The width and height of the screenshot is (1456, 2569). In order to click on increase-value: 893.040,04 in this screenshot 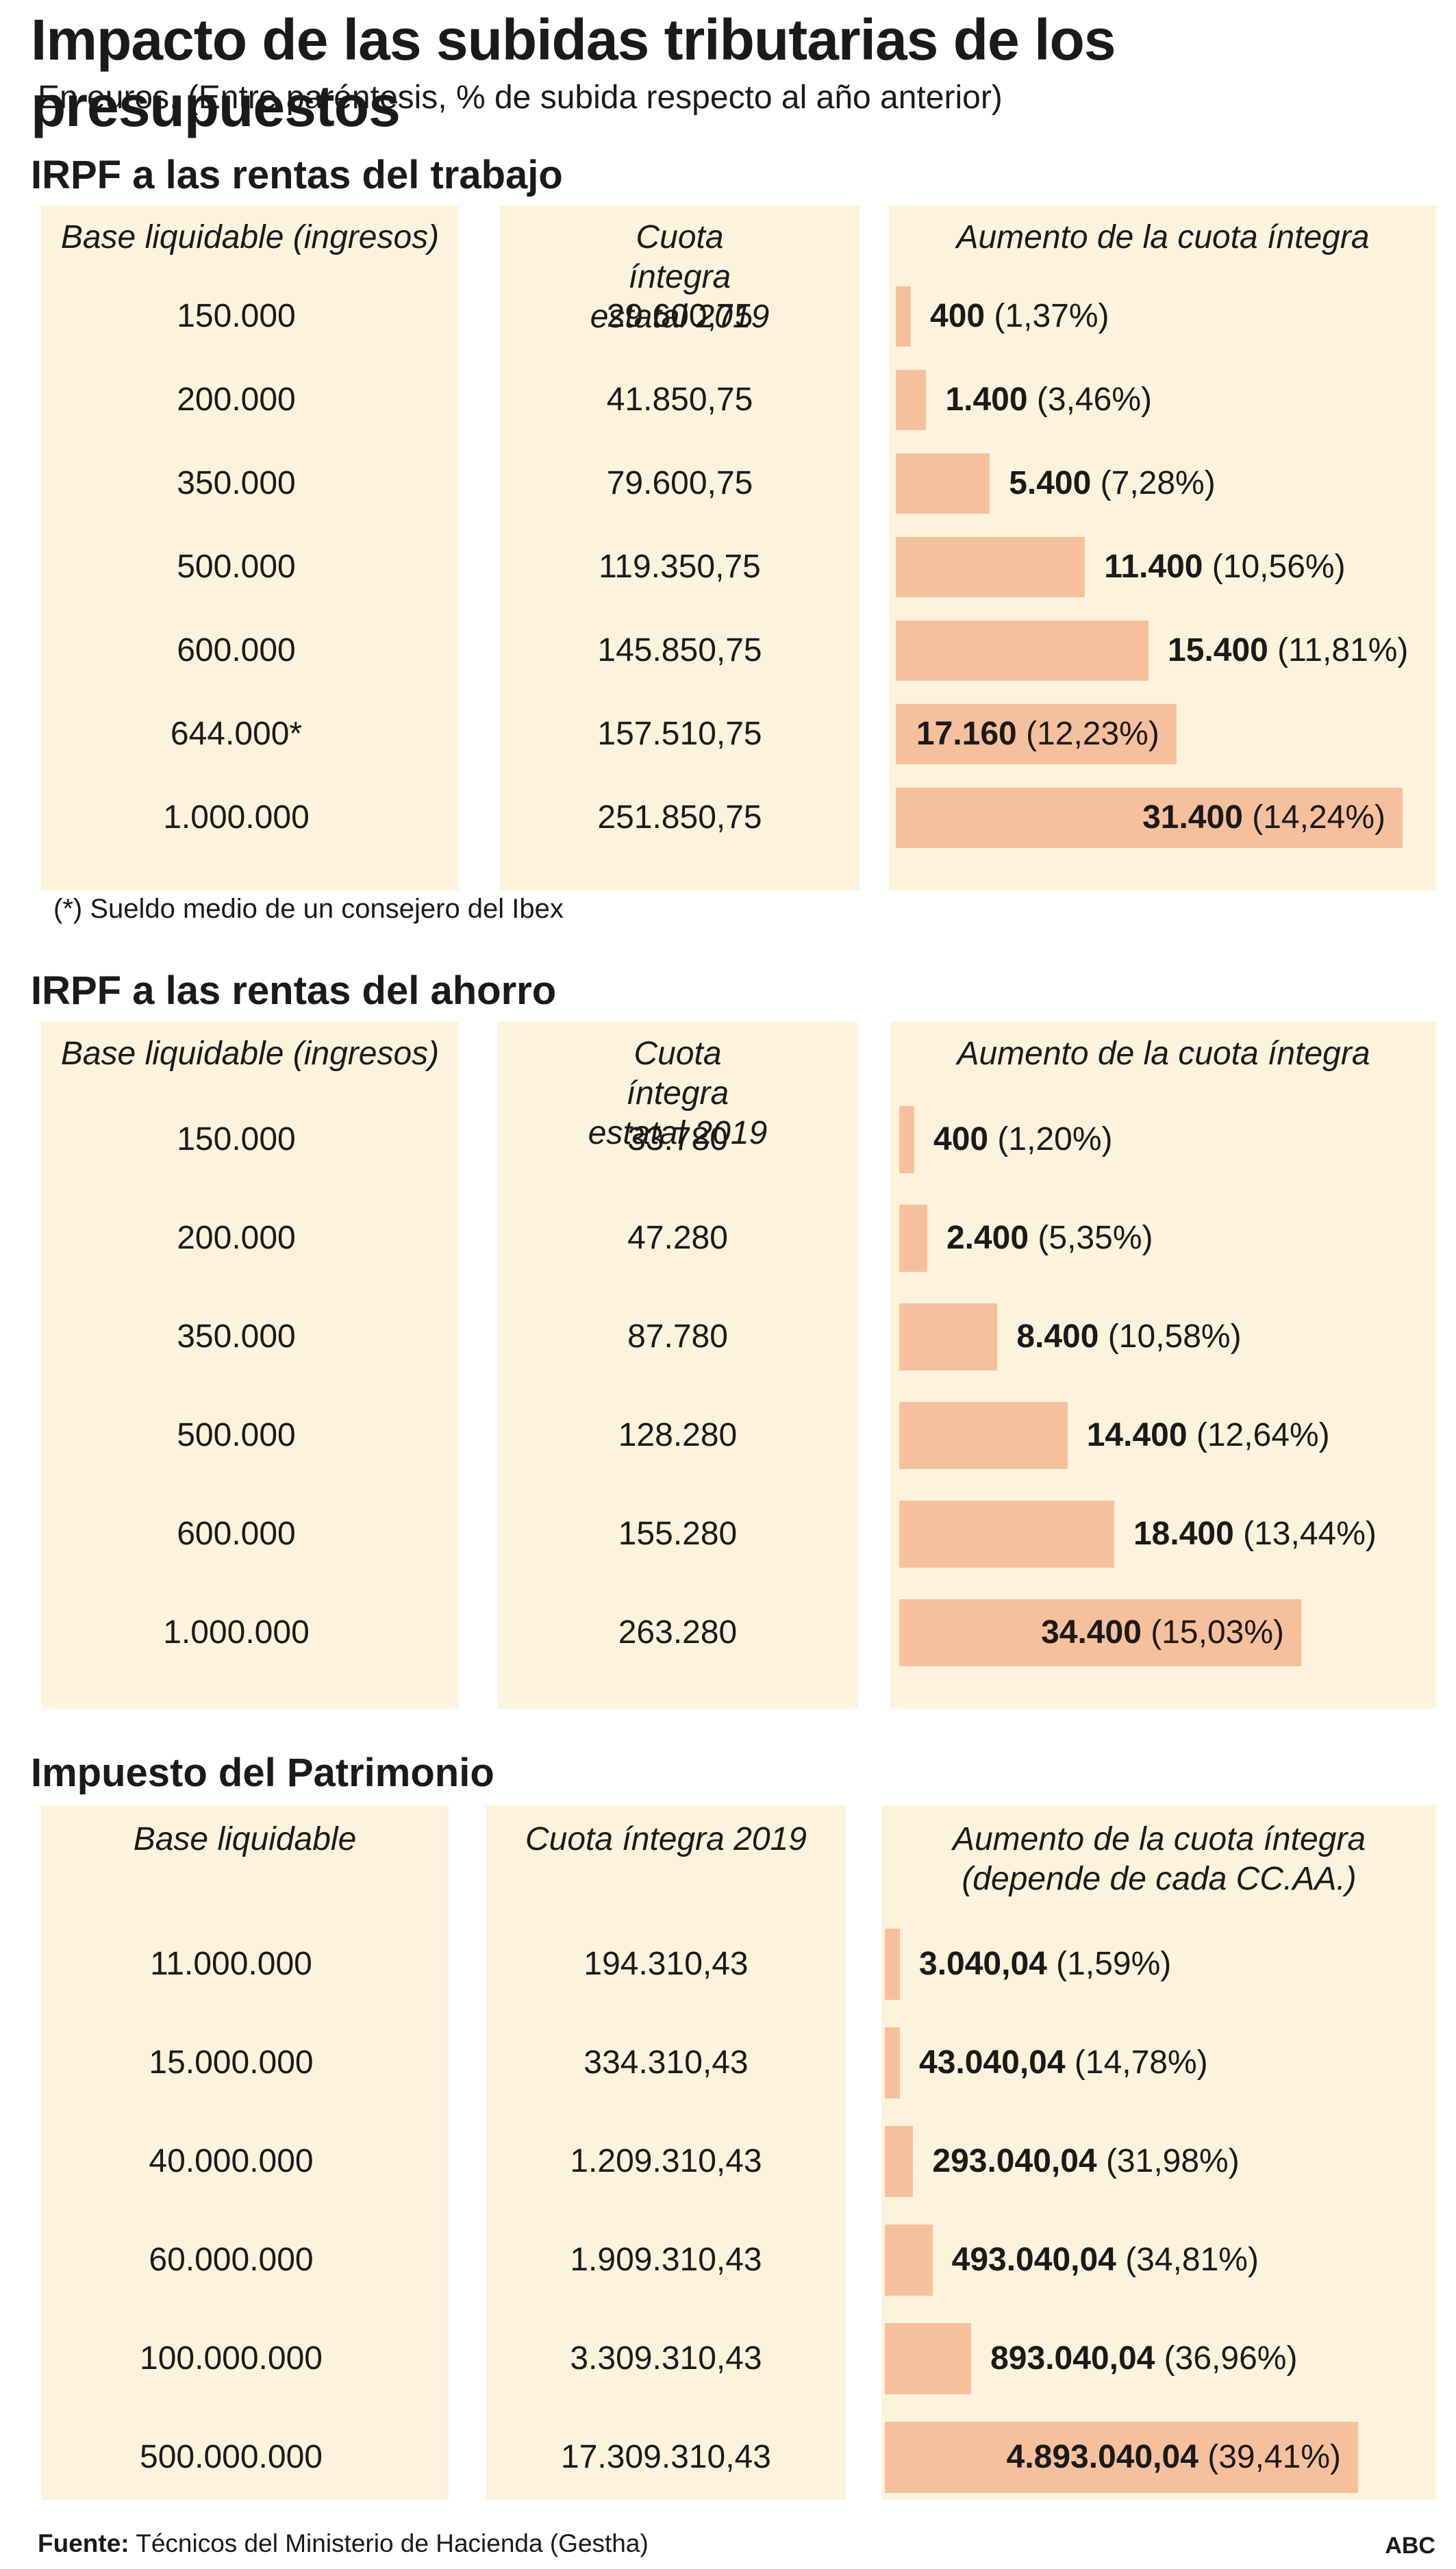, I will do `click(1072, 2358)`.